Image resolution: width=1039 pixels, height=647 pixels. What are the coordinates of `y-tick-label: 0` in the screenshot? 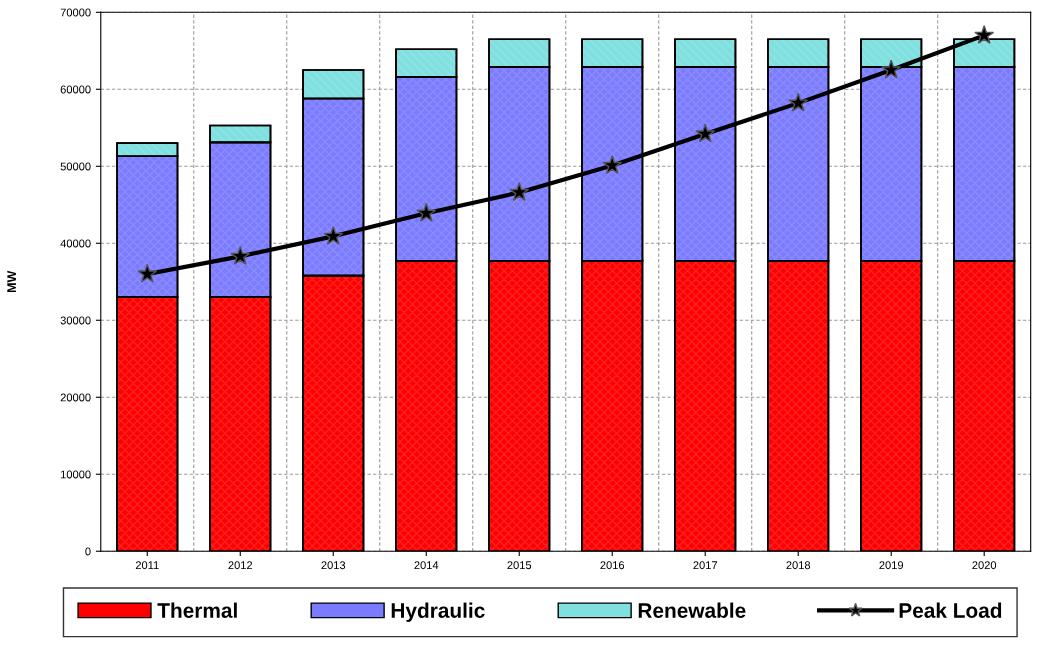 It's located at (88, 551).